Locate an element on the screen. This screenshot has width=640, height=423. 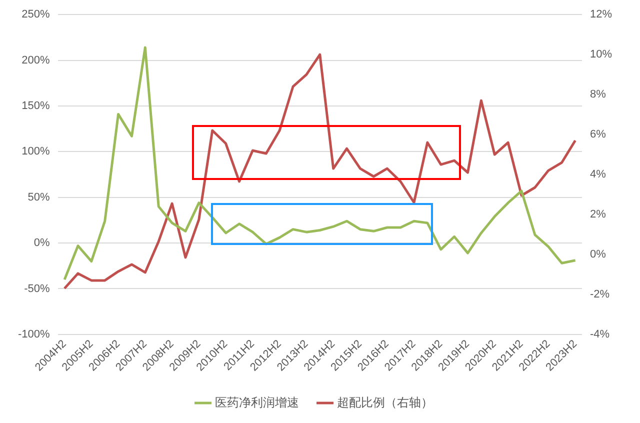
legend-label: 医药净利润增速 is located at coordinates (257, 402).